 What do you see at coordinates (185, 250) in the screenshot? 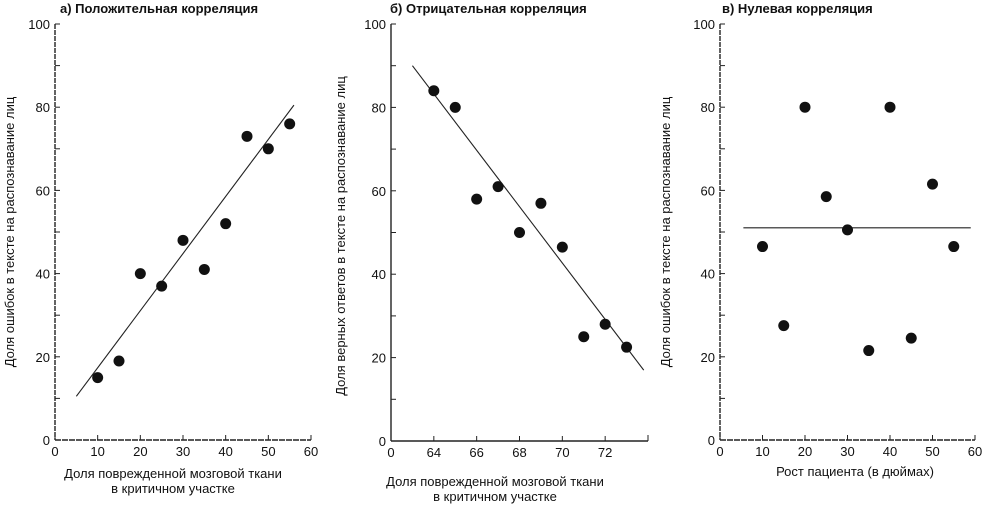
I see `trend-line` at bounding box center [185, 250].